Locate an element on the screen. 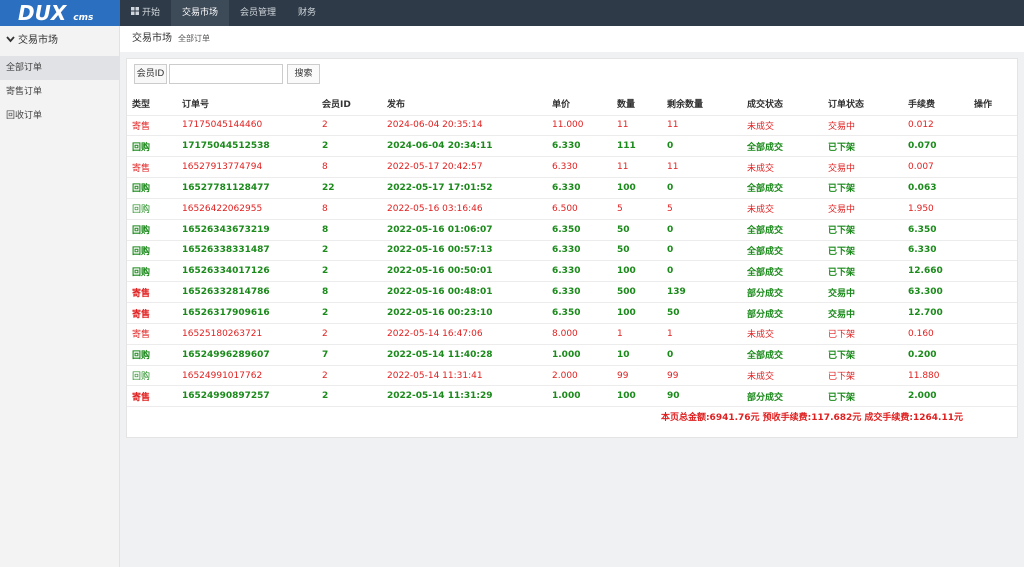  logo: DUX cms is located at coordinates (60, 13).